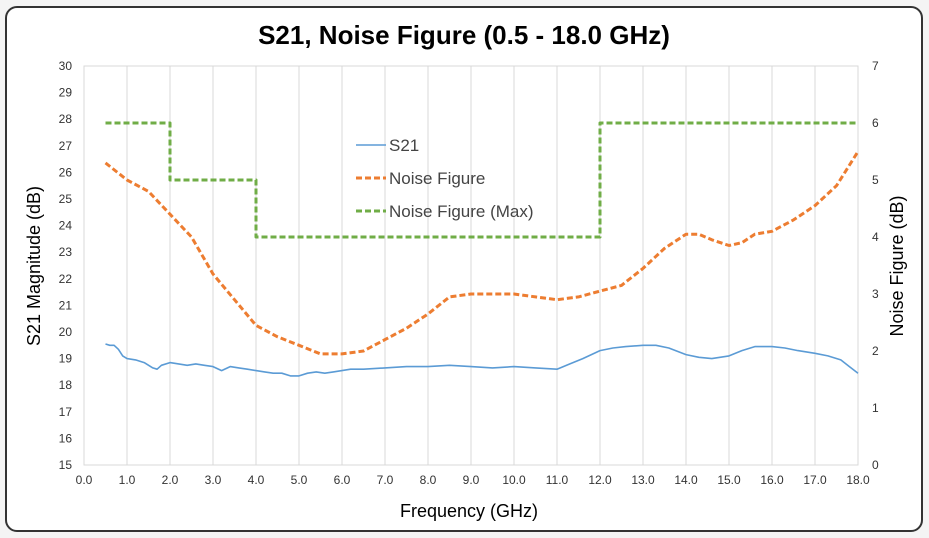  What do you see at coordinates (66, 93) in the screenshot?
I see `y-left-tick-label: 29` at bounding box center [66, 93].